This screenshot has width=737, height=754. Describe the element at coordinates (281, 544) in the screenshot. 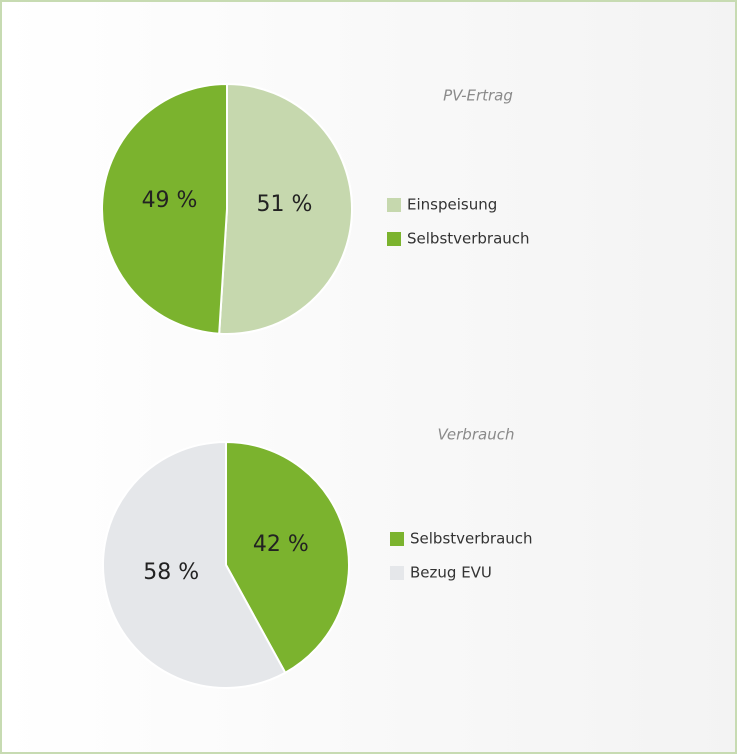

I see `data-label: 42 %` at that location.